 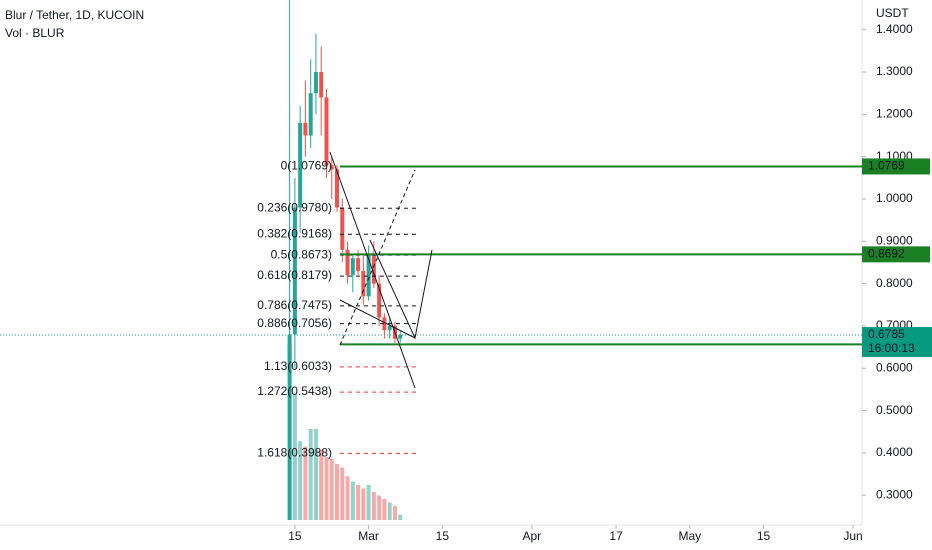 I want to click on y-tick-label: 0.3000, so click(x=894, y=494).